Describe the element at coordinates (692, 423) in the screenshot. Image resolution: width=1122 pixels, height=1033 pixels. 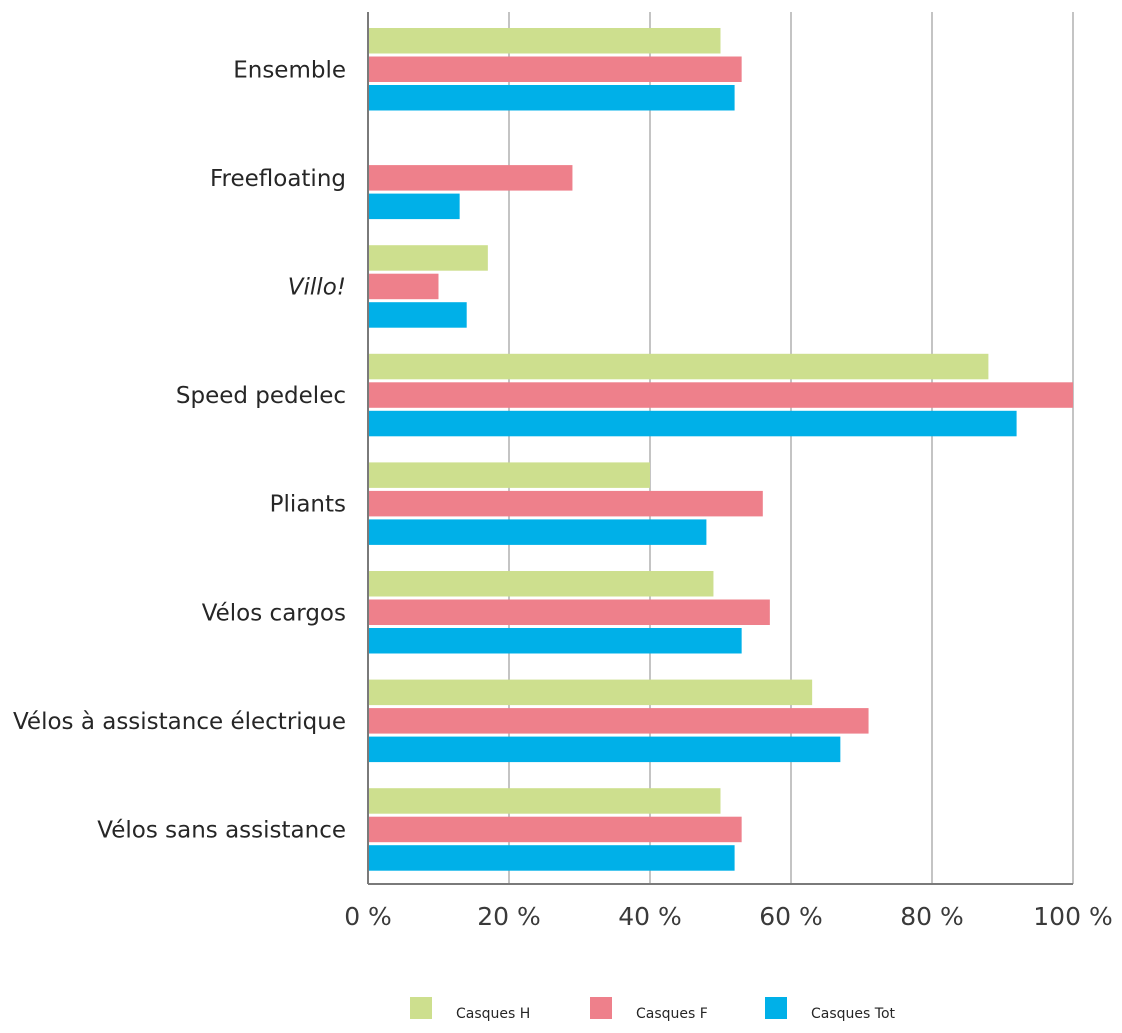
I see `bar-speed-pedelec-casques-tot` at that location.